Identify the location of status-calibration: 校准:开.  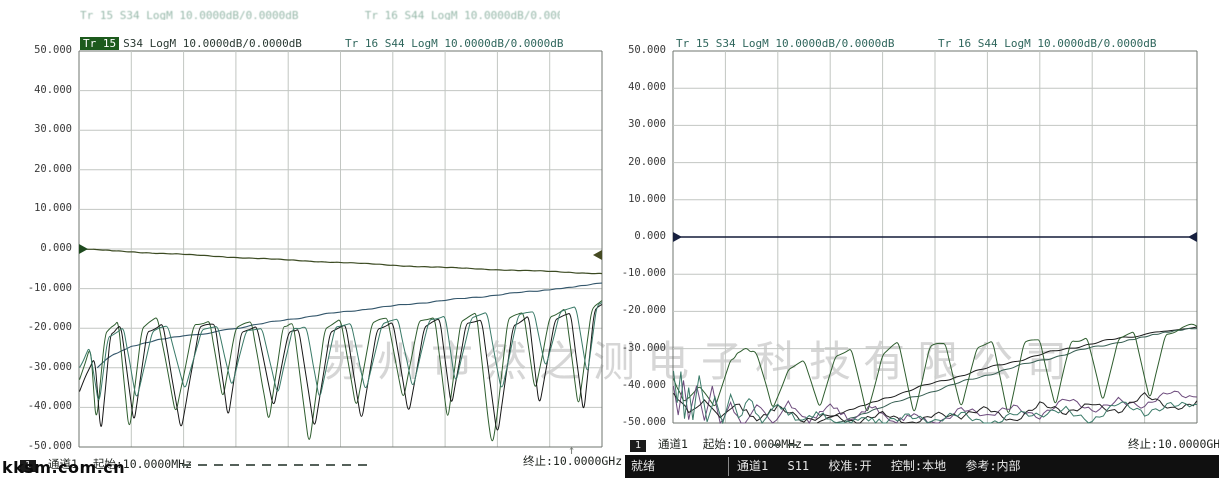
(850, 466).